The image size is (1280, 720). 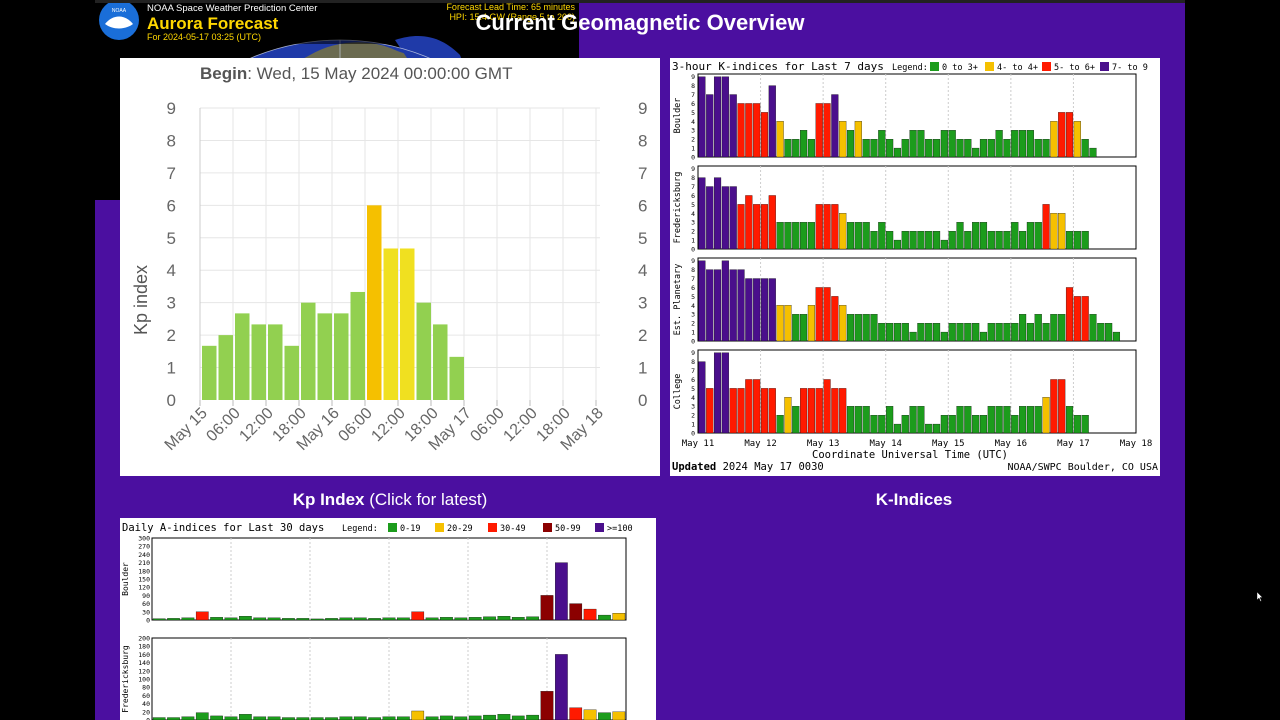 What do you see at coordinates (144, 588) in the screenshot?
I see `a-ytick: 120` at bounding box center [144, 588].